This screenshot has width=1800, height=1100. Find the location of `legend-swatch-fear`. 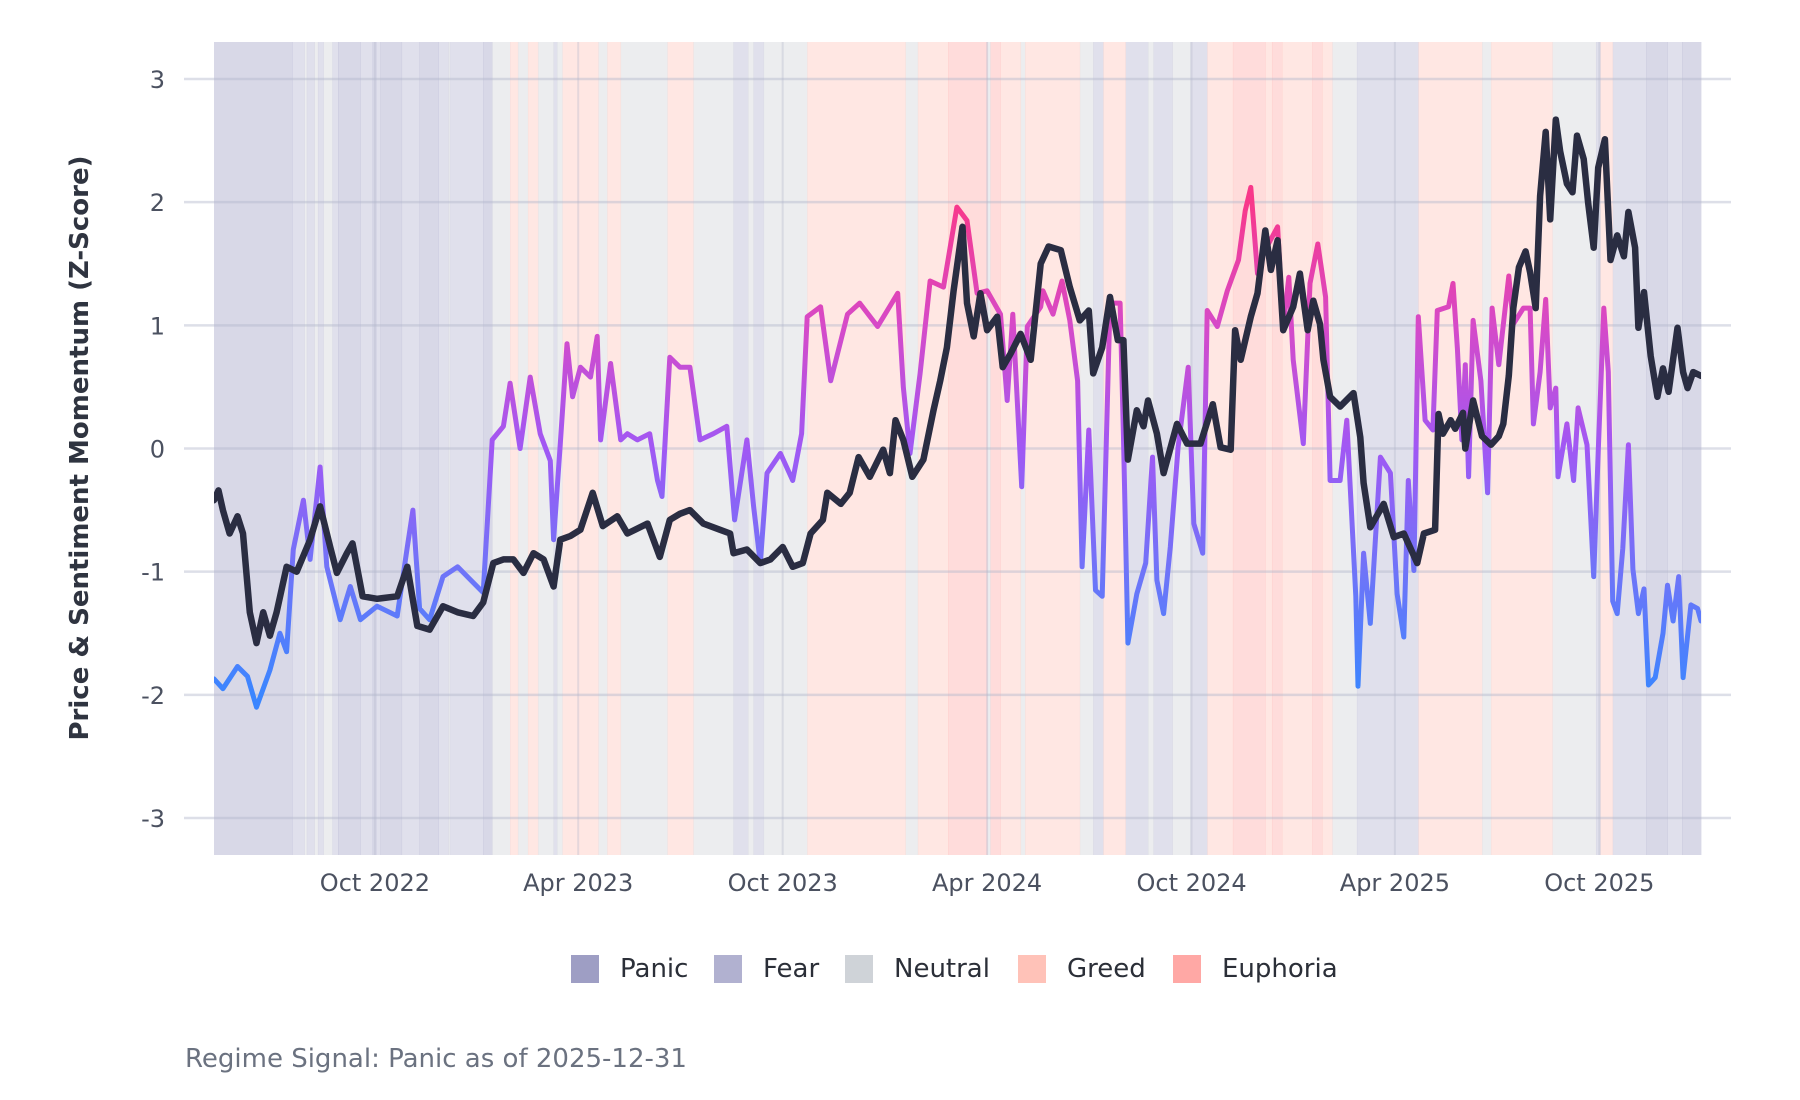

legend-swatch-fear is located at coordinates (728, 969).